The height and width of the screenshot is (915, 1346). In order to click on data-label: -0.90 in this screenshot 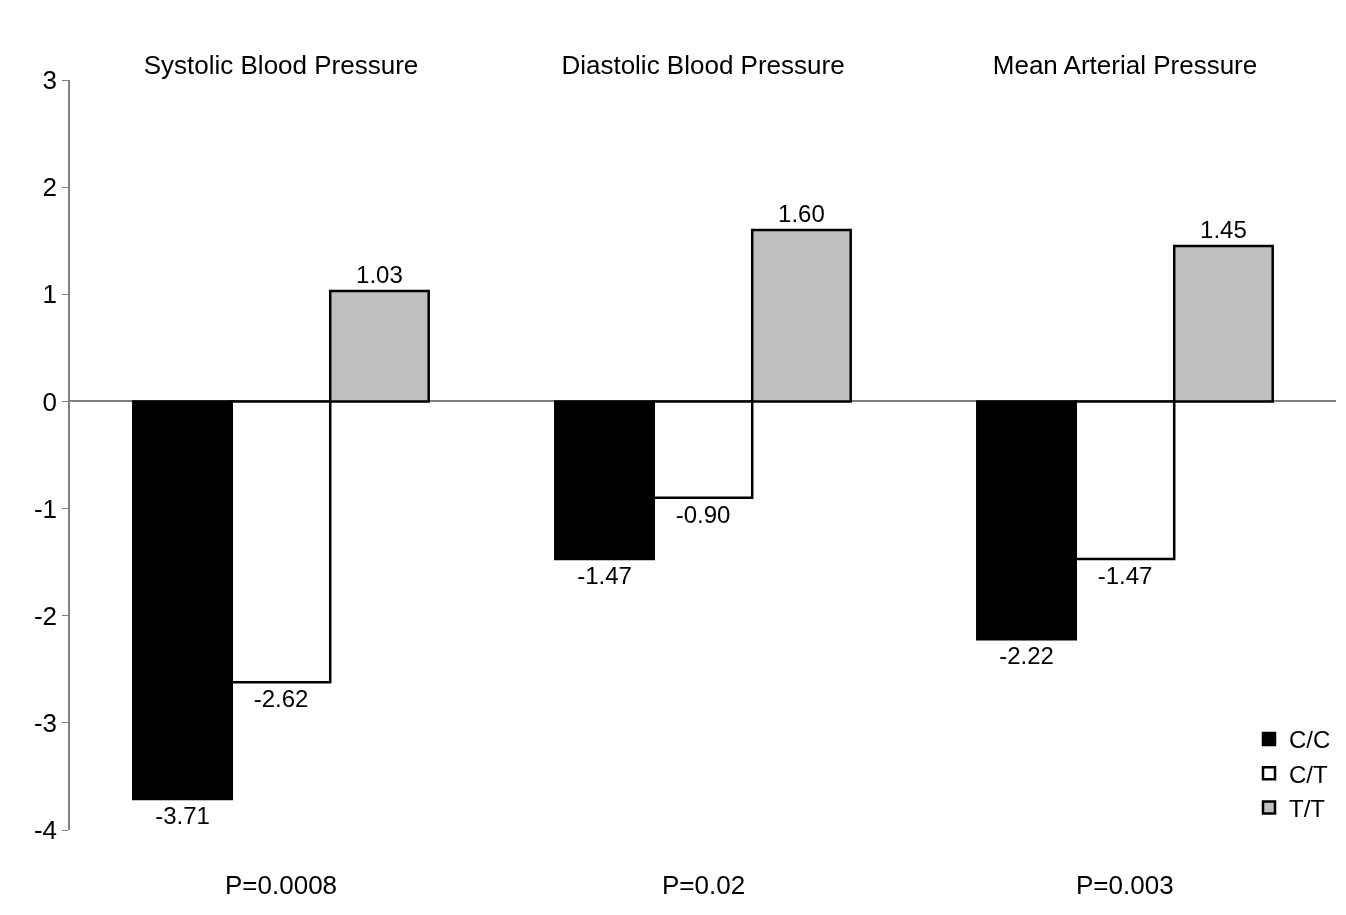, I will do `click(703, 514)`.